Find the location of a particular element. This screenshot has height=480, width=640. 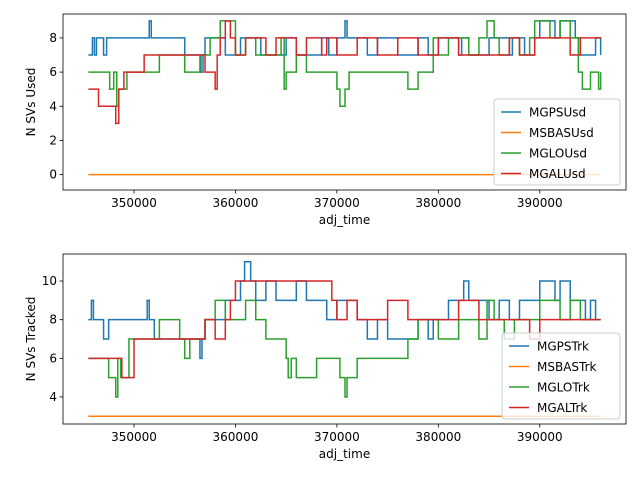

legend: MGPSTrk MSBASTrk MGLOTrk MGALTrk is located at coordinates (561, 376).